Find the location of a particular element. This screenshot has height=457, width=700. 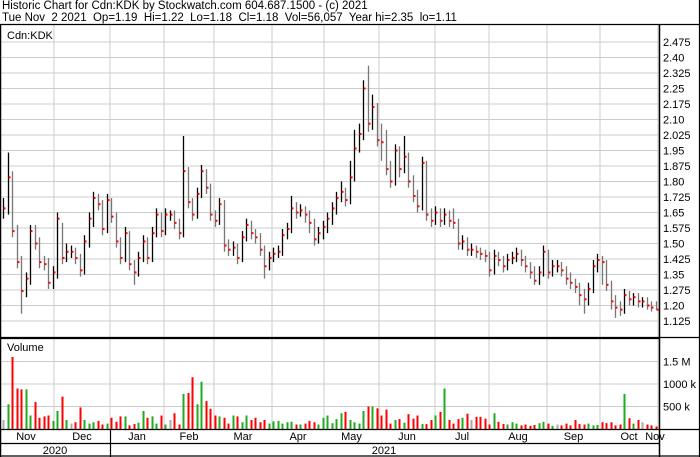

price-tick-label: 2.325 is located at coordinates (677, 74).